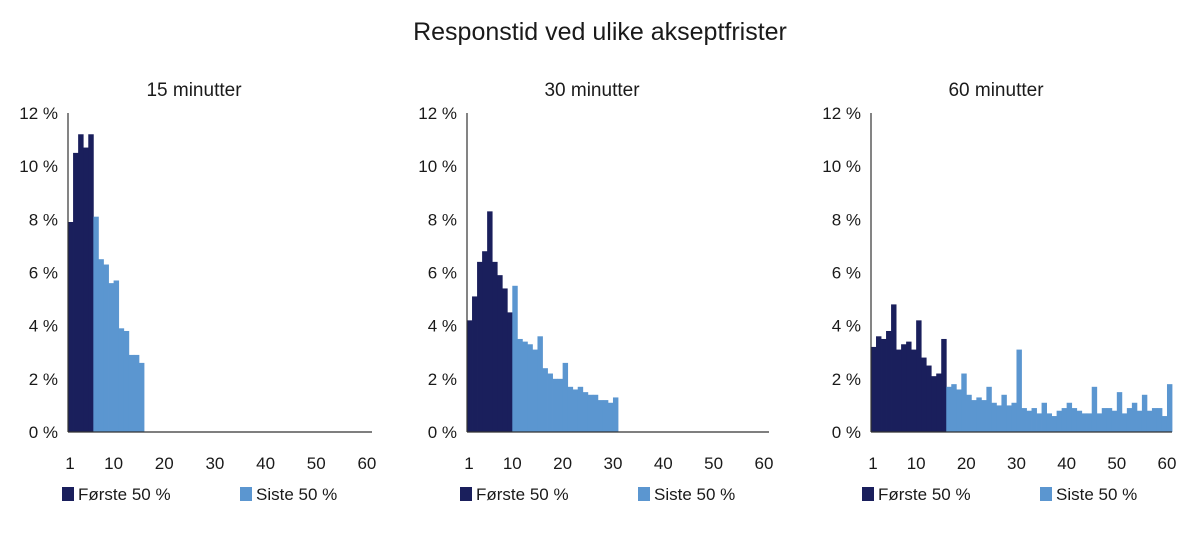 The height and width of the screenshot is (533, 1200). I want to click on y-tick-label: 0 %, so click(846, 432).